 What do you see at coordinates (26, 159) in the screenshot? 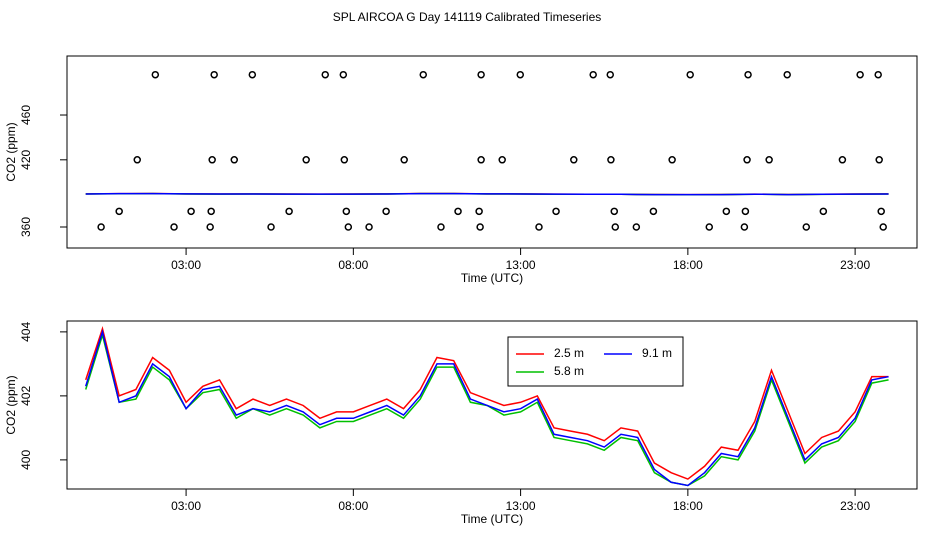
I see `y-tick-label: 420` at bounding box center [26, 159].